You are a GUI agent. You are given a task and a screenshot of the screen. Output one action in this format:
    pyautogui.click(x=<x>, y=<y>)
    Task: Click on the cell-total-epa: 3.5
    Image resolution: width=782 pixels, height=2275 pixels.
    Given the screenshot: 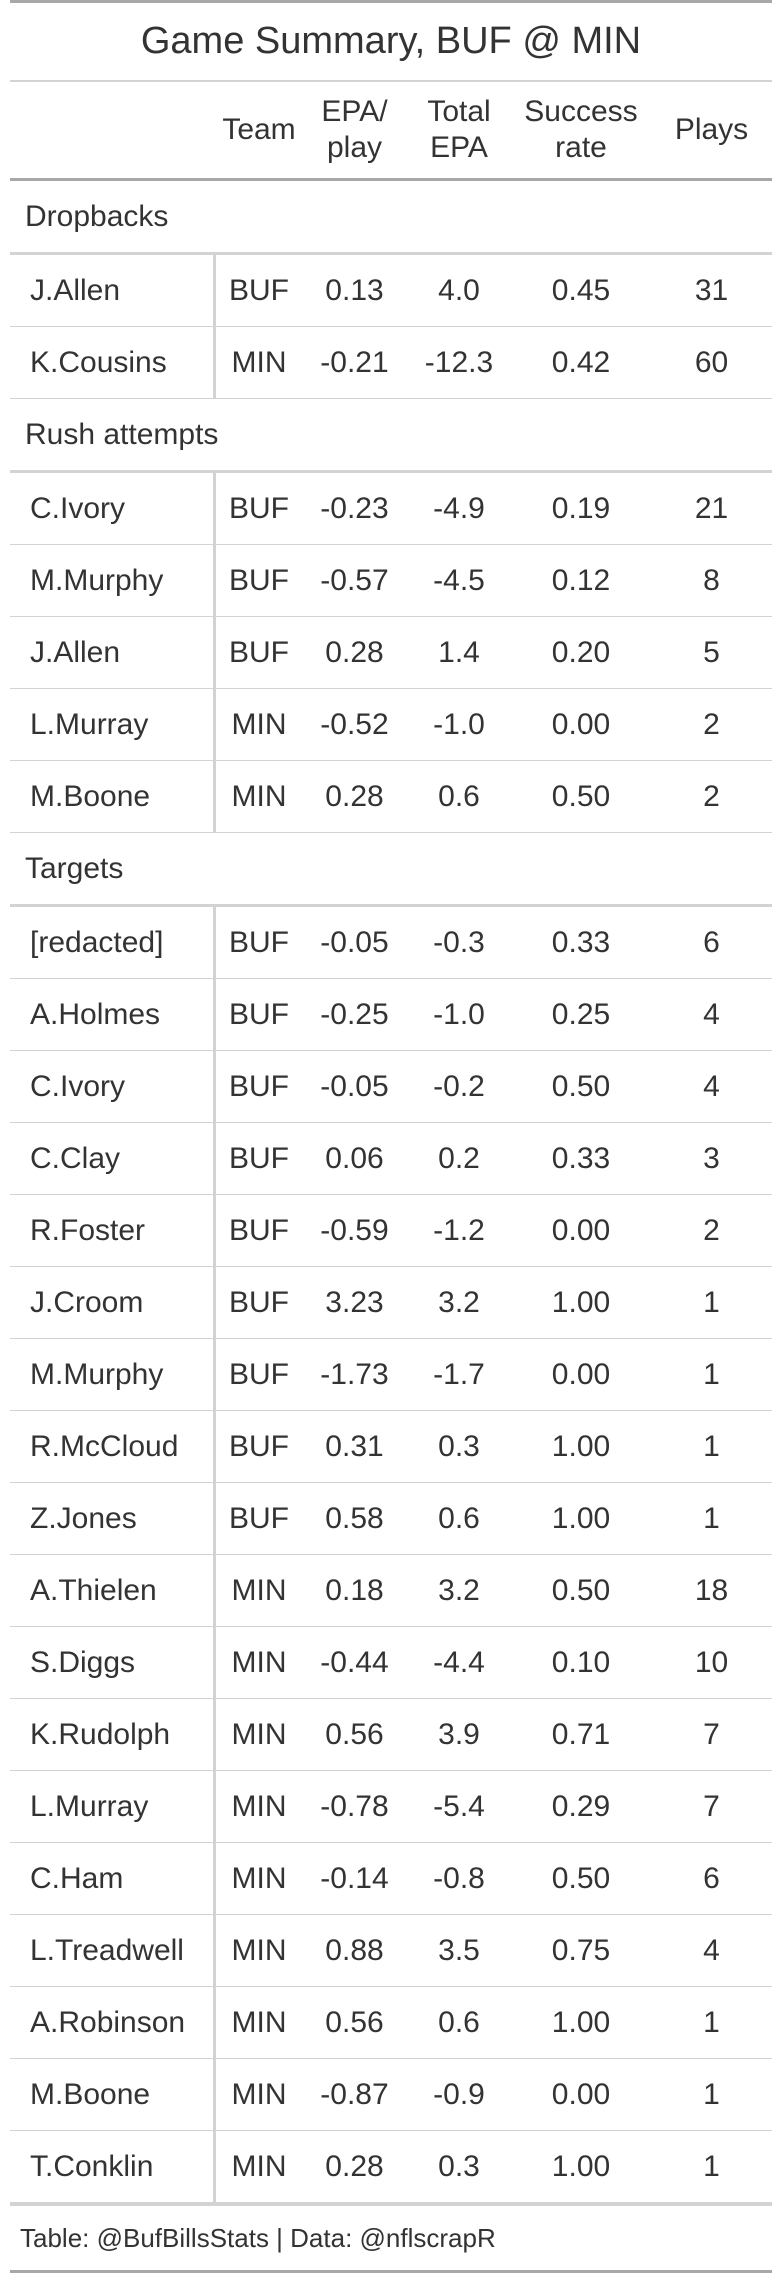 What is the action you would take?
    pyautogui.click(x=459, y=1950)
    